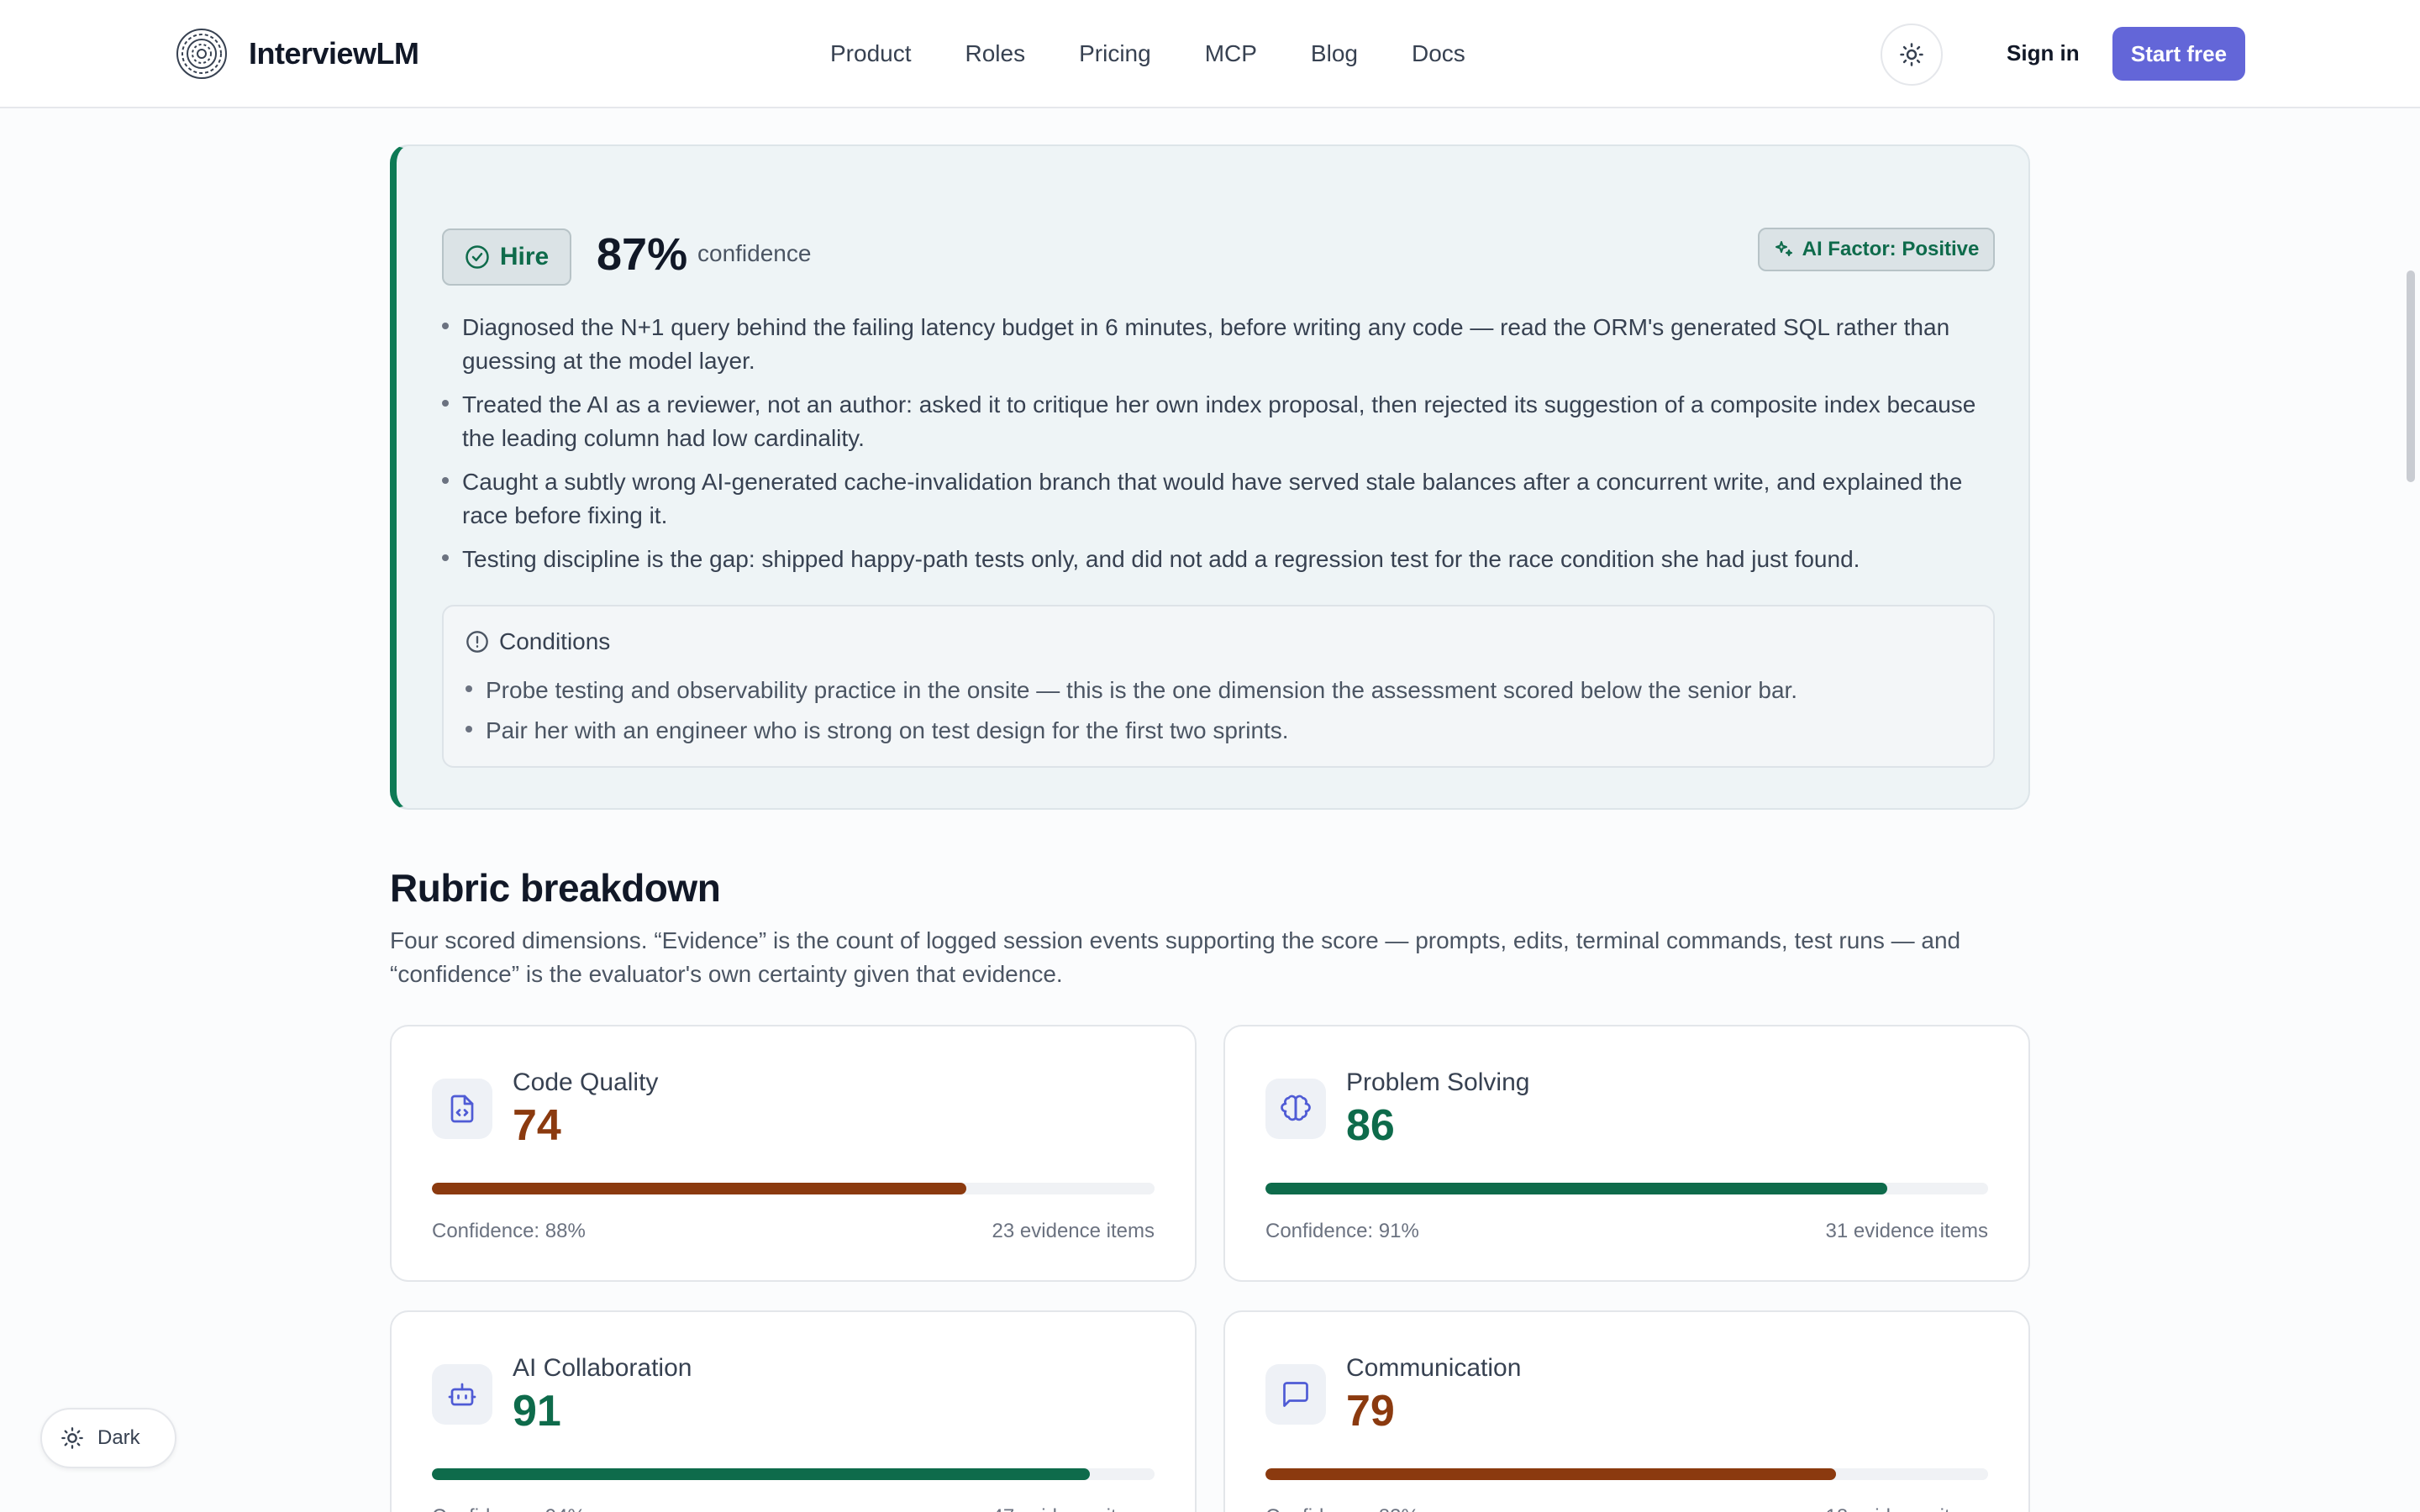  I want to click on code-file-icon, so click(462, 1109).